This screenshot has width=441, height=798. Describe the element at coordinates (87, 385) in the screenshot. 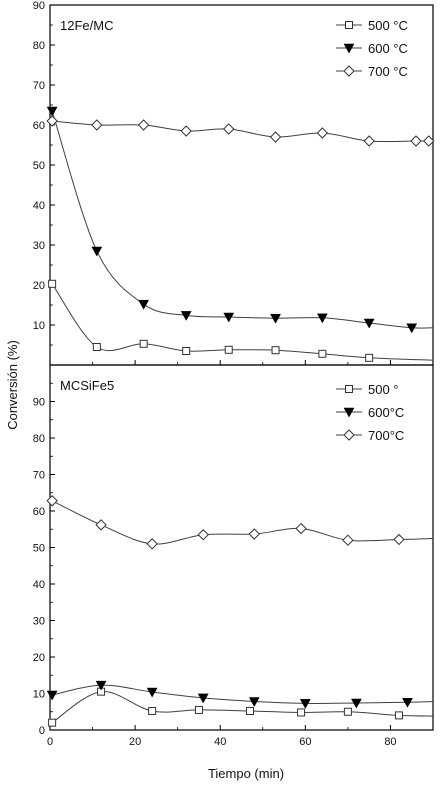

I see `panel-2-title: MCSiFe5` at that location.